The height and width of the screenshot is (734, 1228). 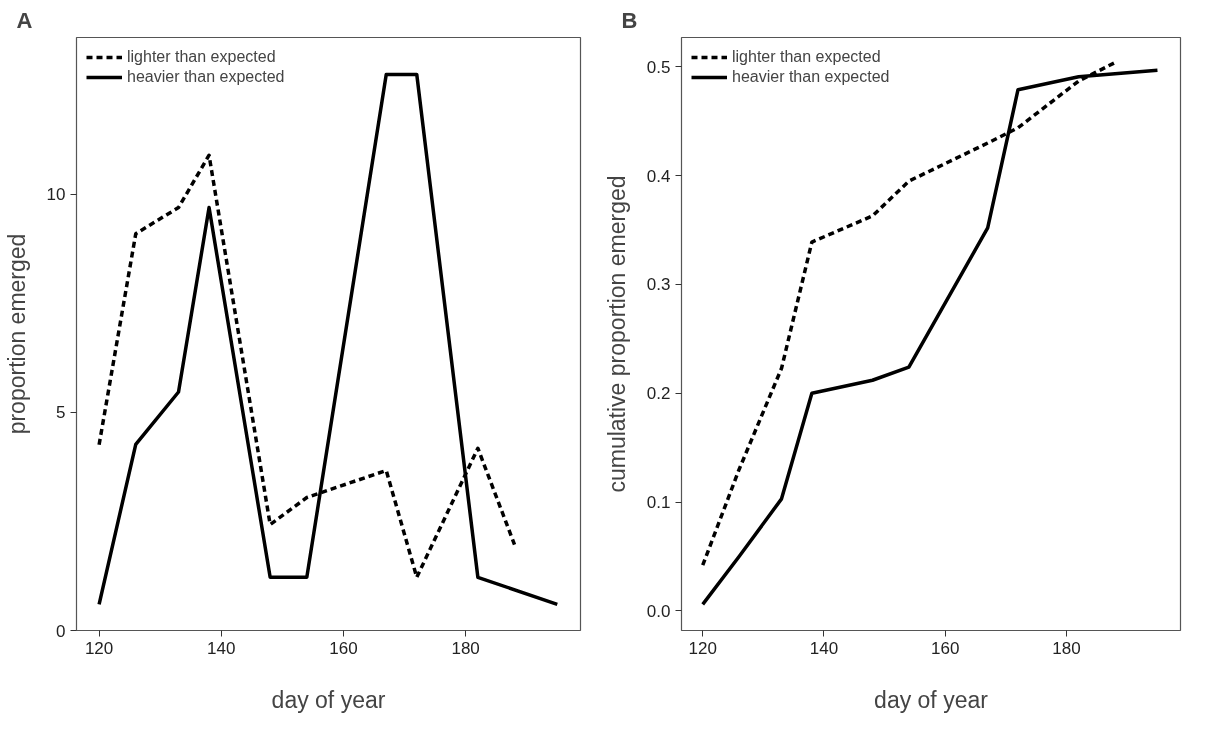 What do you see at coordinates (658, 285) in the screenshot?
I see `y-tick-label: 0.3` at bounding box center [658, 285].